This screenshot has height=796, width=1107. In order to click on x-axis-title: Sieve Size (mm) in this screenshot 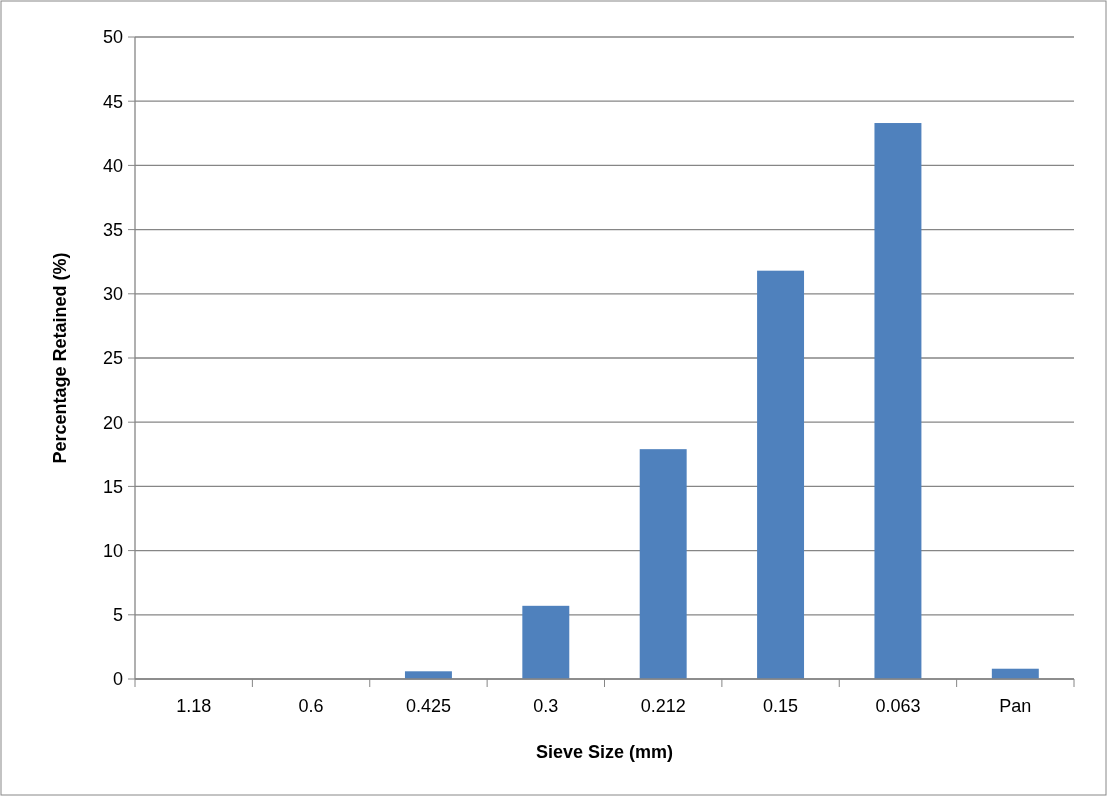, I will do `click(604, 752)`.